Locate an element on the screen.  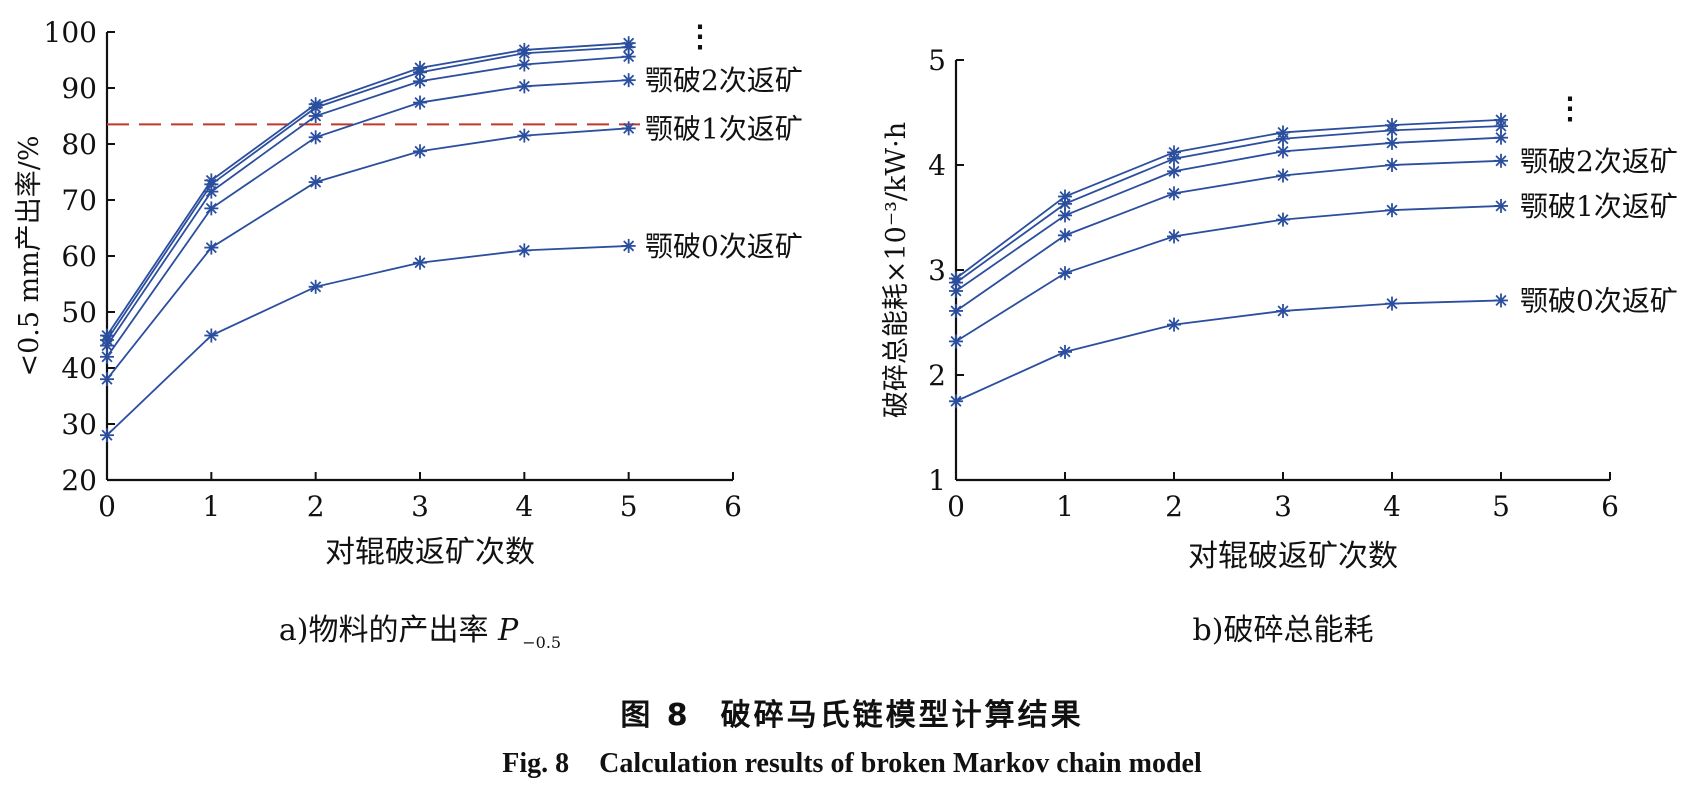
figure-number-cn: 图 8 is located at coordinates (655, 715).